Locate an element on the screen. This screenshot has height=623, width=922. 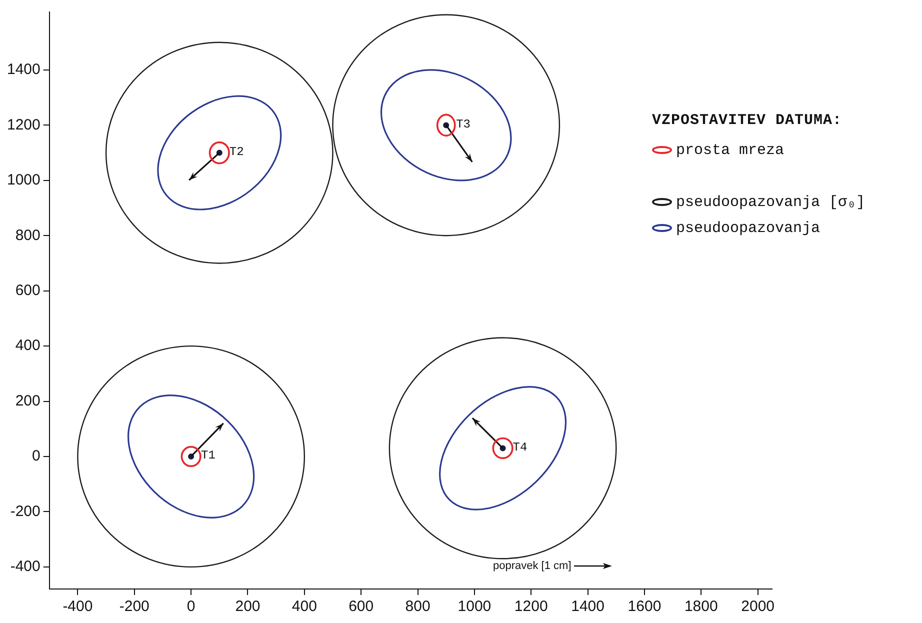
annotation: T3 is located at coordinates (463, 124).